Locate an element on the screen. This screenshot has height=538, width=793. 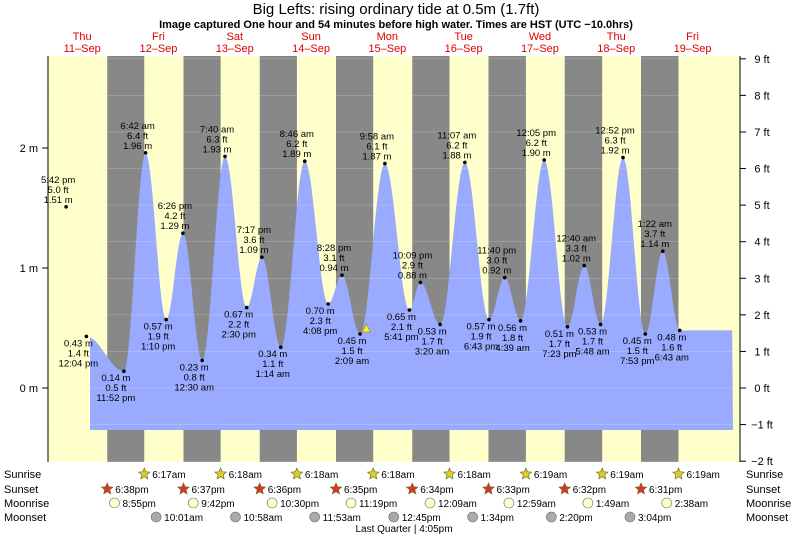
tide-label: 0.70 m is located at coordinates (320, 311).